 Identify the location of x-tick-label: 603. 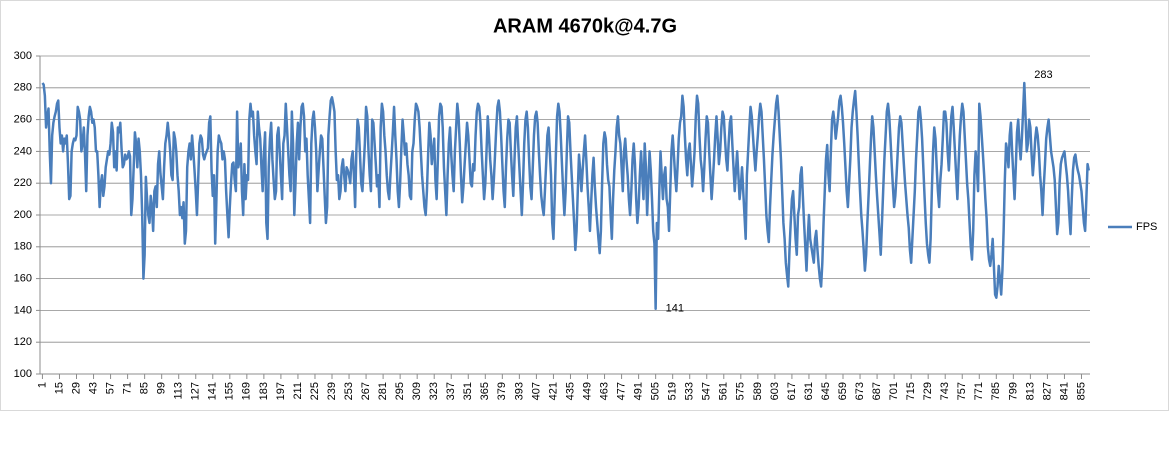
(775, 391).